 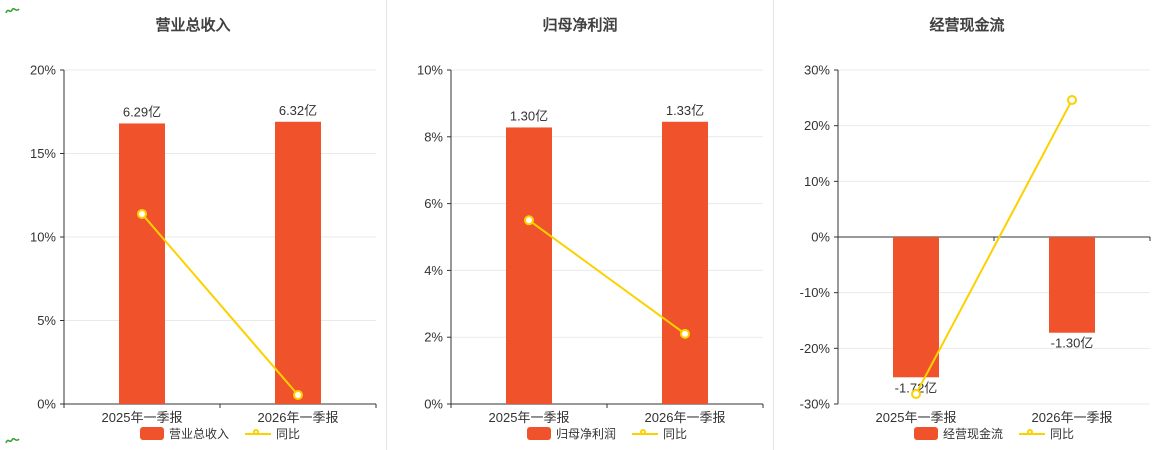 I want to click on legend-item-net-profit-bar: 归母净利润, so click(x=571, y=433).